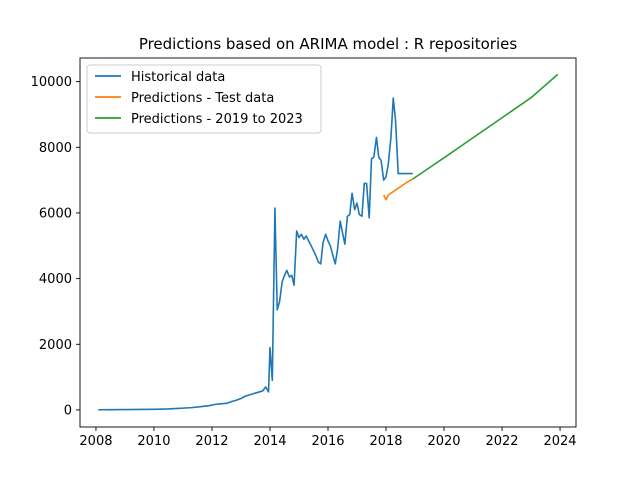 The image size is (640, 480). Describe the element at coordinates (51, 82) in the screenshot. I see `y-tick-label: 10000` at that location.